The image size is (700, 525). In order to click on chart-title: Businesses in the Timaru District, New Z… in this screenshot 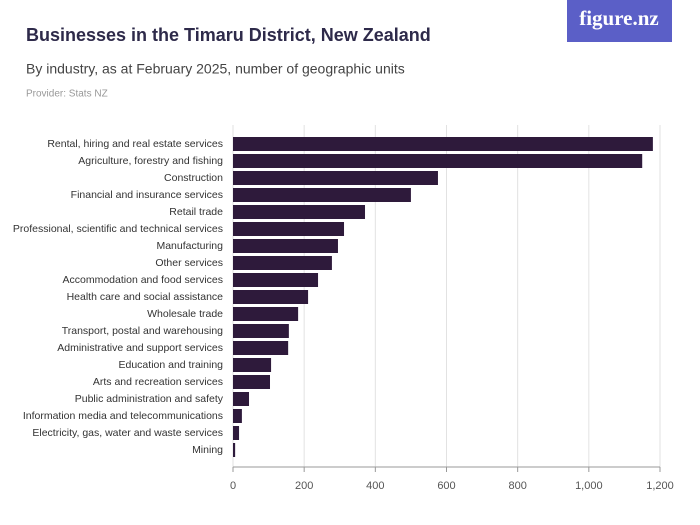, I will do `click(228, 35)`.